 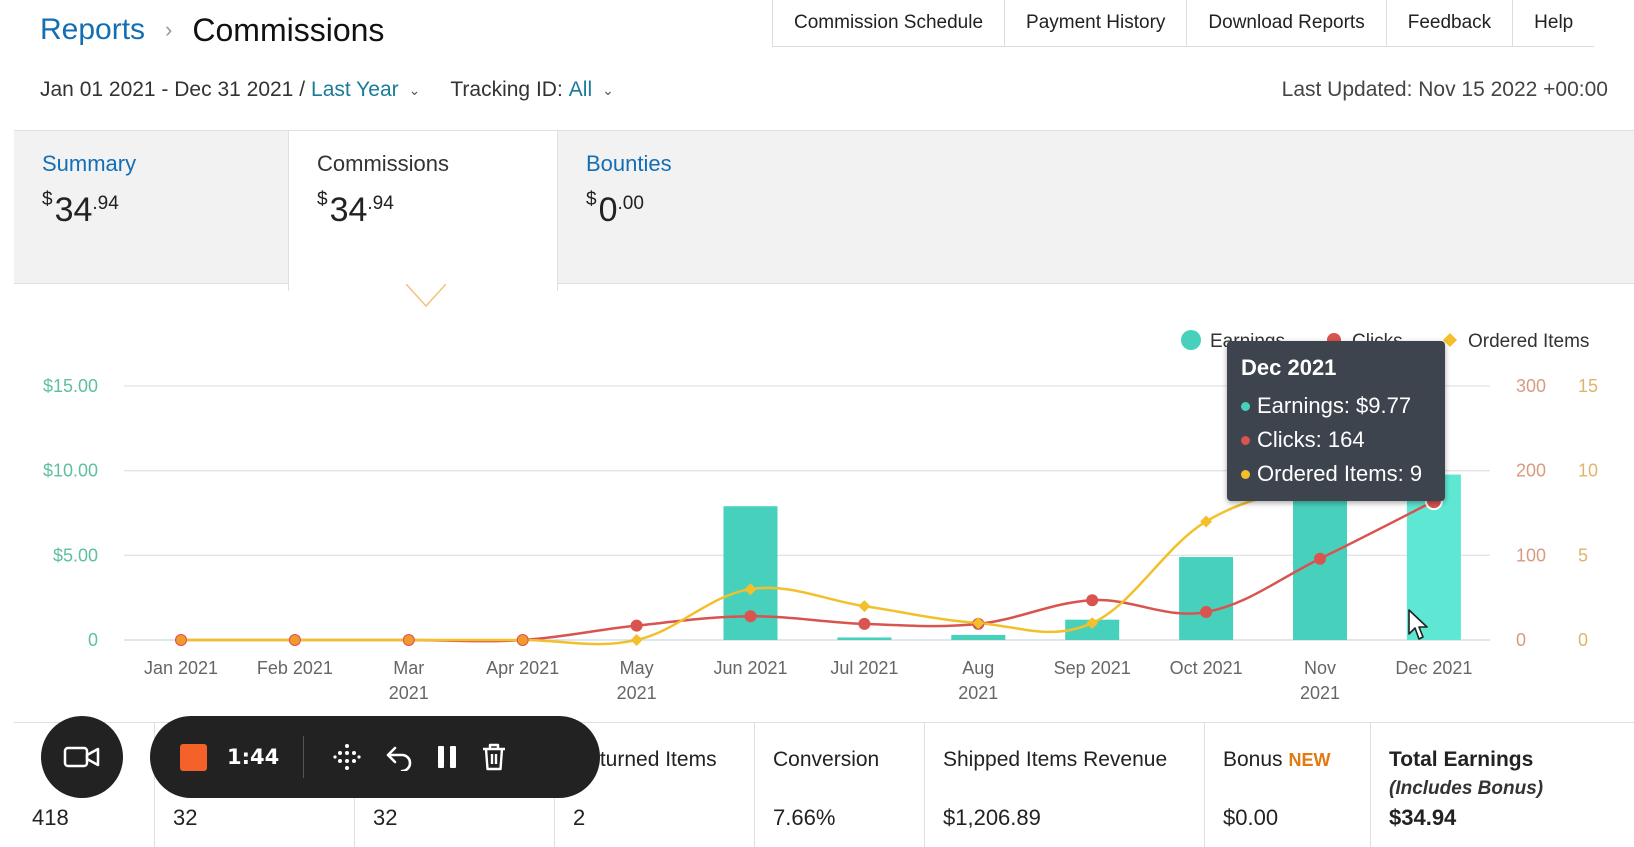 I want to click on x-tick-label: Feb 2021, so click(x=295, y=668).